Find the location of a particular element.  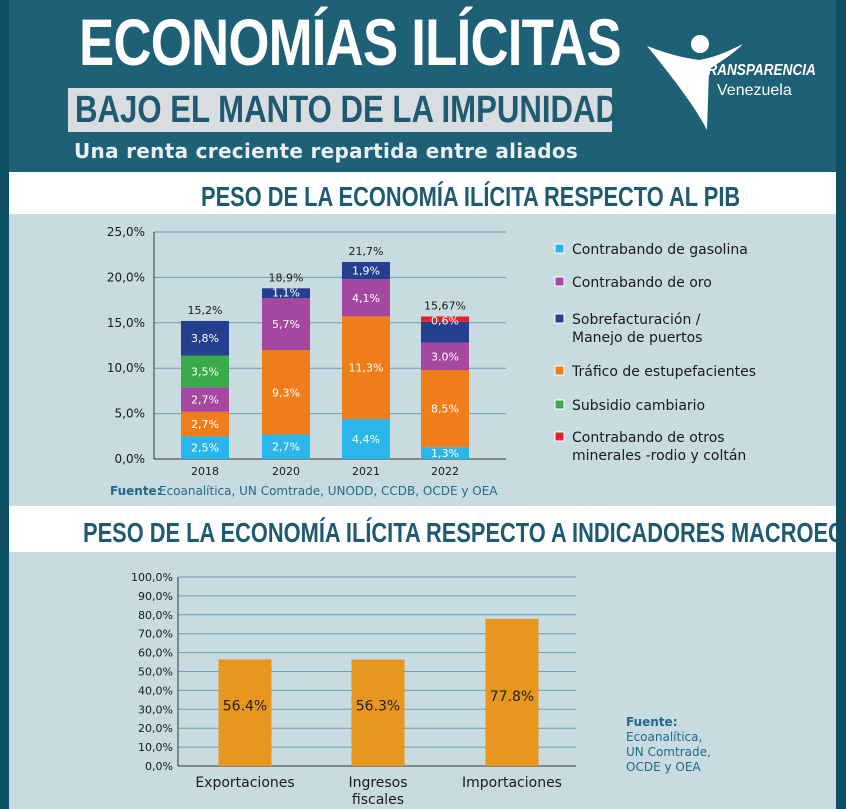

y-tick-label: 25,0% is located at coordinates (126, 232).